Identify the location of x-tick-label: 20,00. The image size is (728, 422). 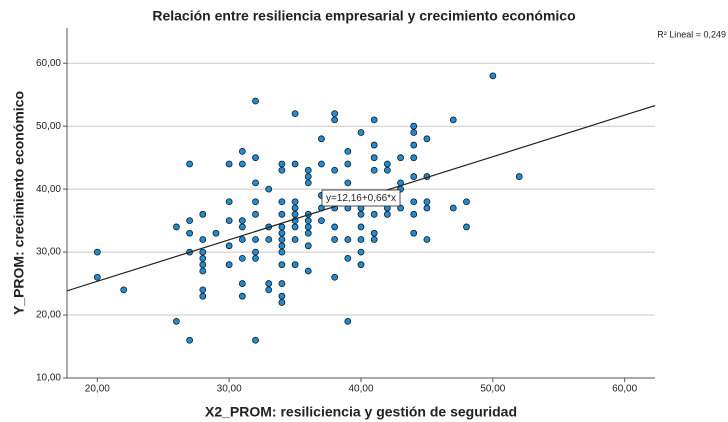
(97, 389).